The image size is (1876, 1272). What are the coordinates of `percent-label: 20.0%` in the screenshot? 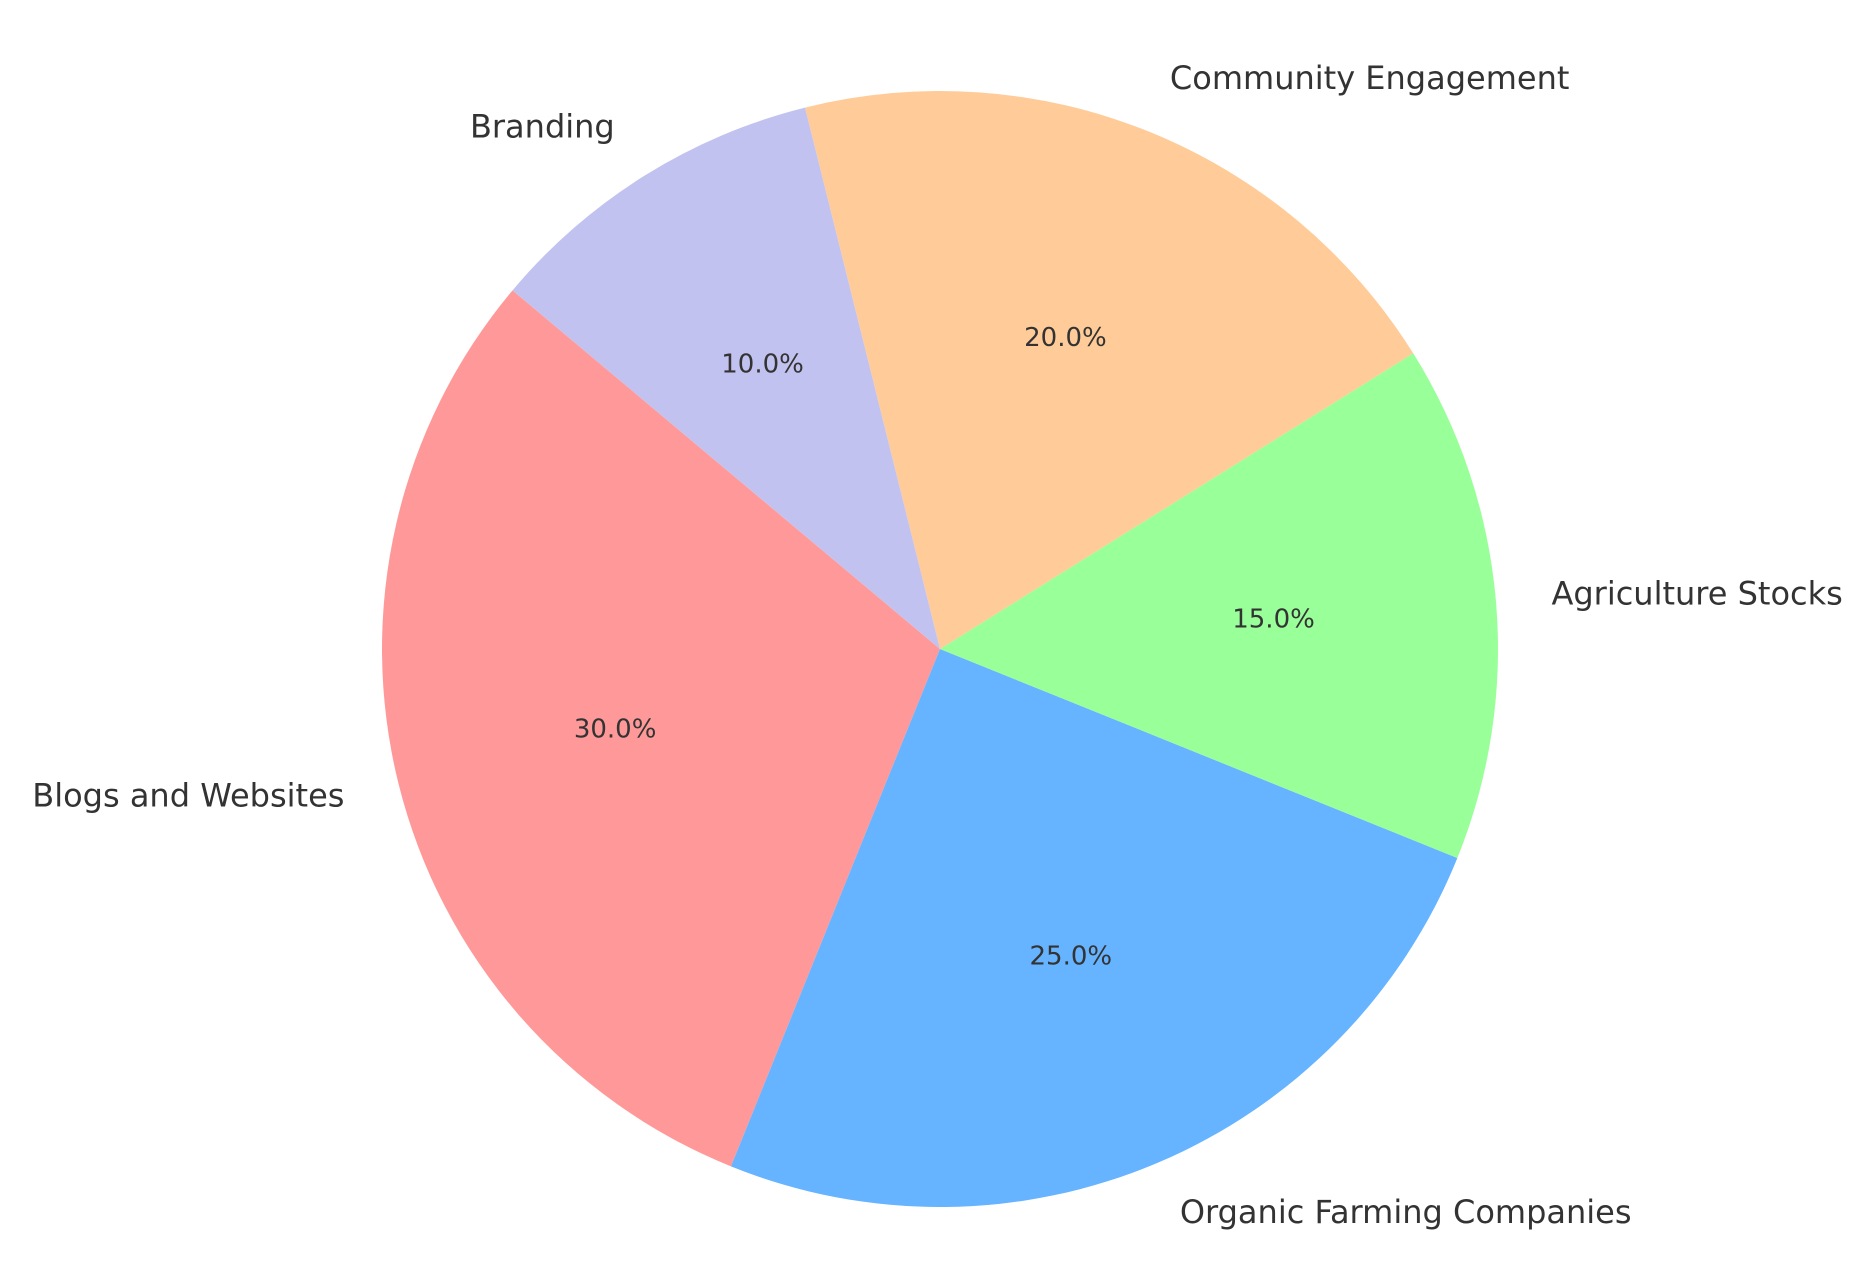 It's located at (1065, 338).